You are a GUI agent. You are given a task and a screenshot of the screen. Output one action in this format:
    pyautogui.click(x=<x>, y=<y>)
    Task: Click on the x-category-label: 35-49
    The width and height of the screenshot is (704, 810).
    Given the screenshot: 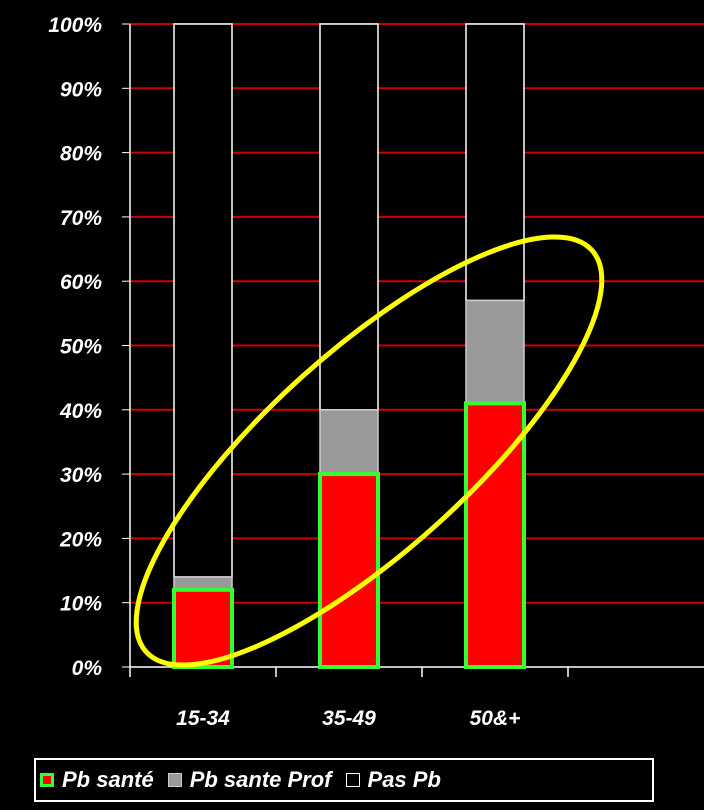 What is the action you would take?
    pyautogui.click(x=349, y=718)
    